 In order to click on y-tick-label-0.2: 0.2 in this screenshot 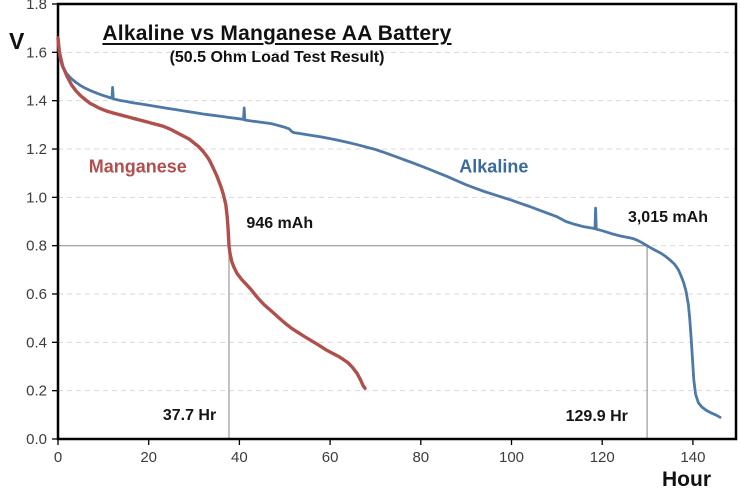, I will do `click(36, 391)`.